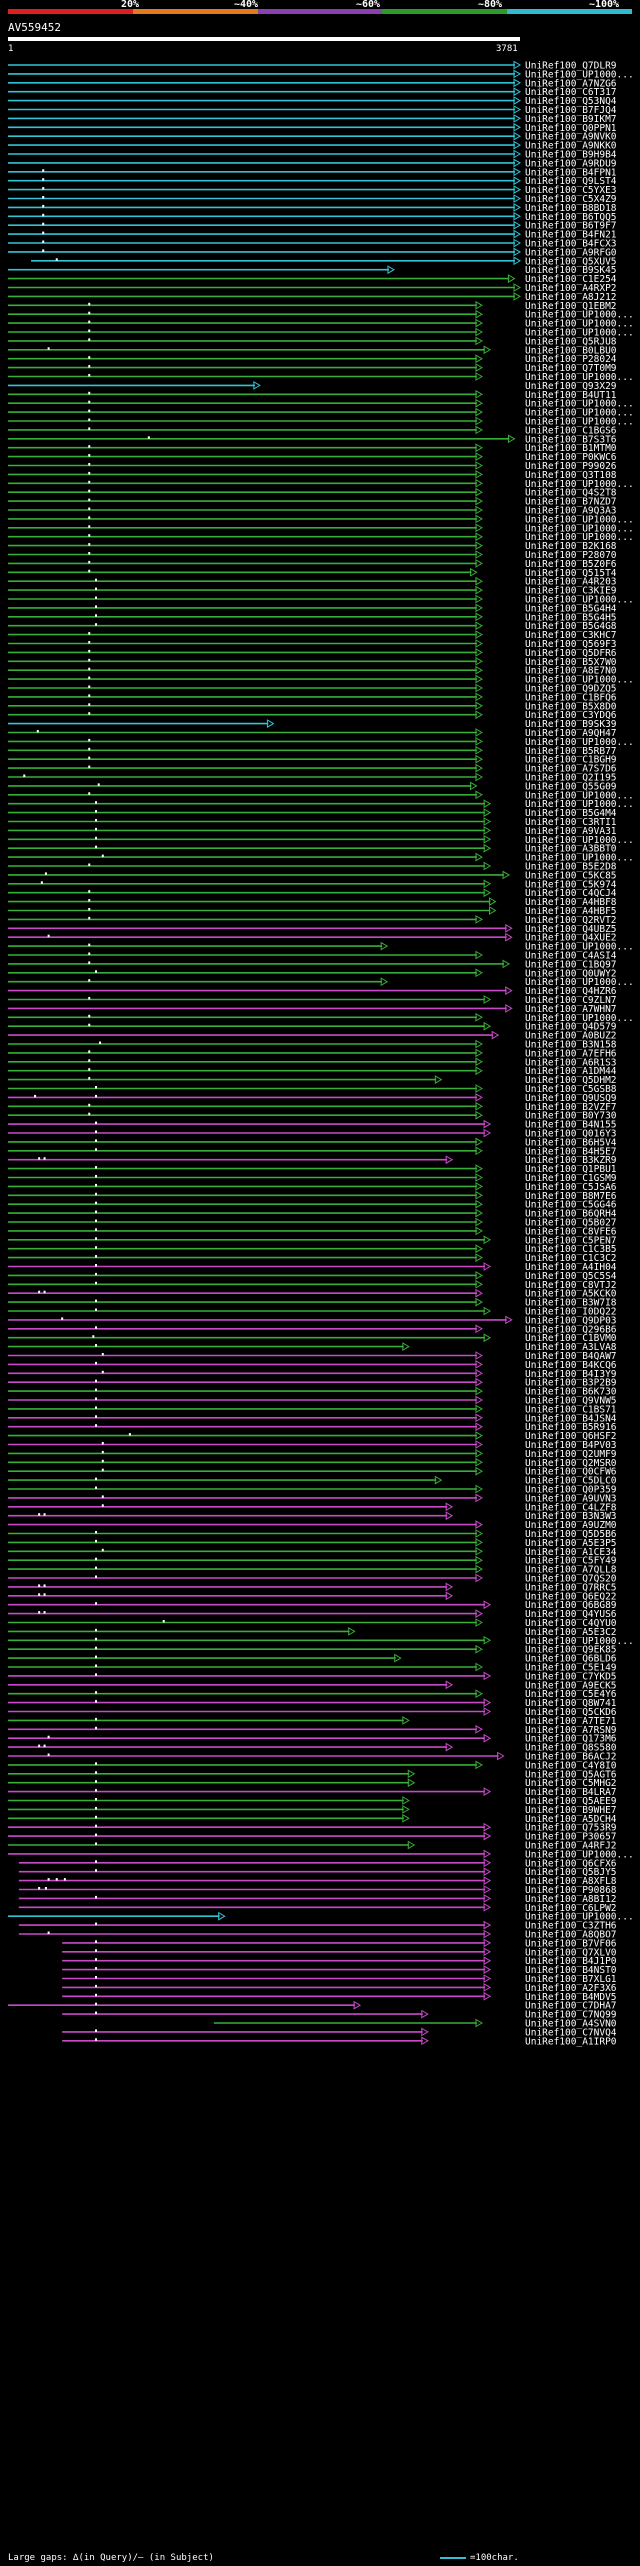  I want to click on hit-row: UniRef100_A4R203, so click(312, 582).